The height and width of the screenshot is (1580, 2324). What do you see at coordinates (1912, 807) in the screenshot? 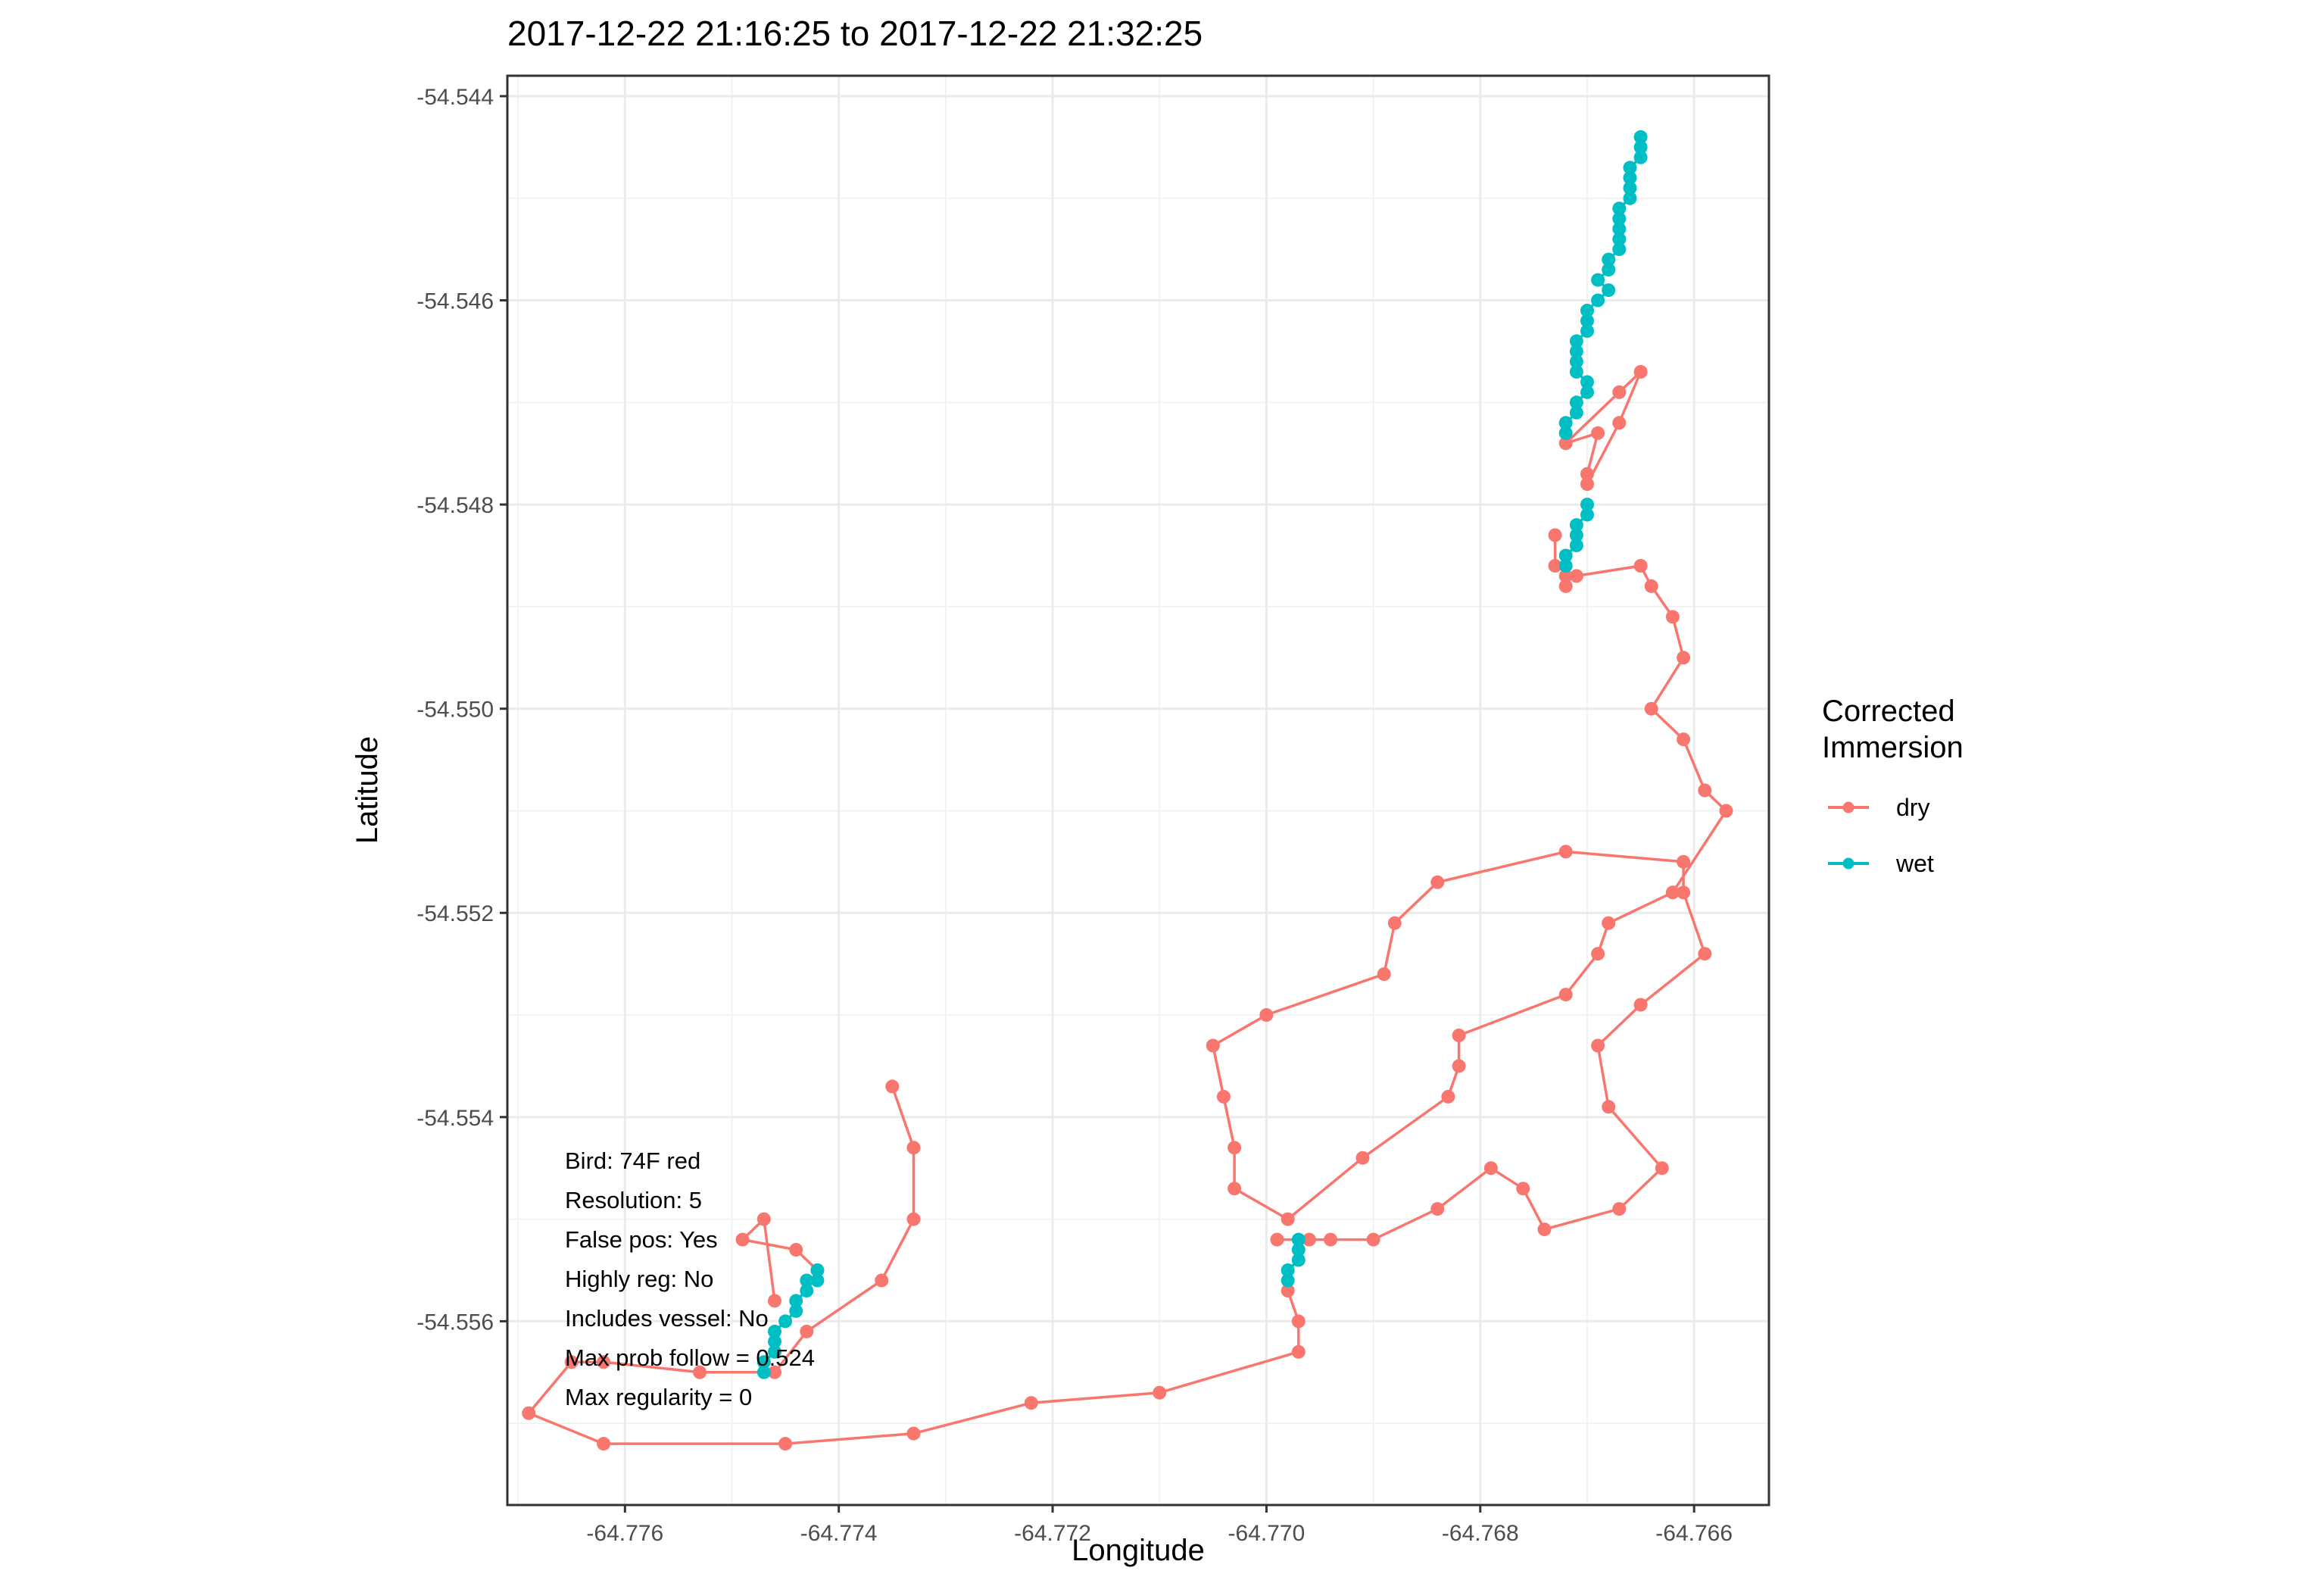
I see `legend-label-dry: dry` at bounding box center [1912, 807].